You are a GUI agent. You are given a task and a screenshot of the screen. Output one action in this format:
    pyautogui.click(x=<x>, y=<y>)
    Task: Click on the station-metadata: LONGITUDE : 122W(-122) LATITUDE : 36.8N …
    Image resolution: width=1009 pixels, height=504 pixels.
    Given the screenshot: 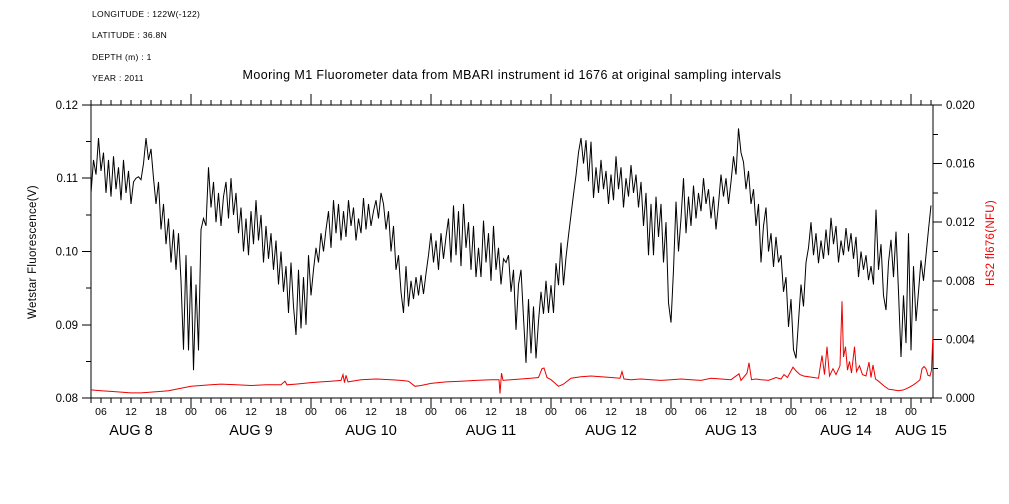 What is the action you would take?
    pyautogui.click(x=146, y=46)
    